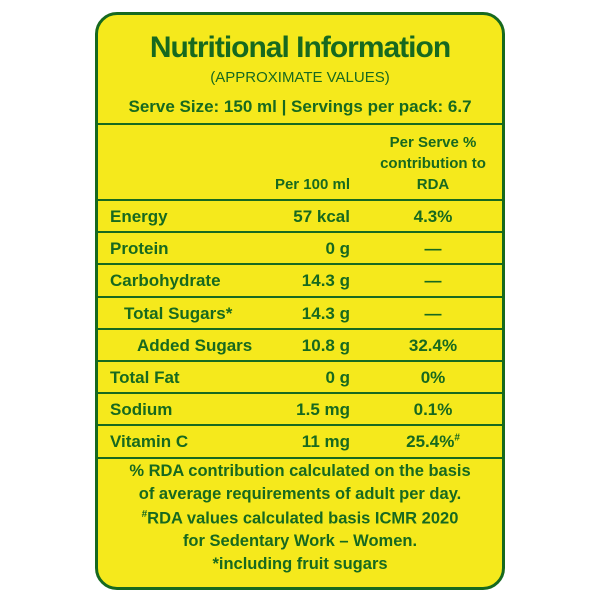 This screenshot has height=600, width=600. Describe the element at coordinates (300, 77) in the screenshot. I see `subtitle: (APPROXIMATE VALUES)` at that location.